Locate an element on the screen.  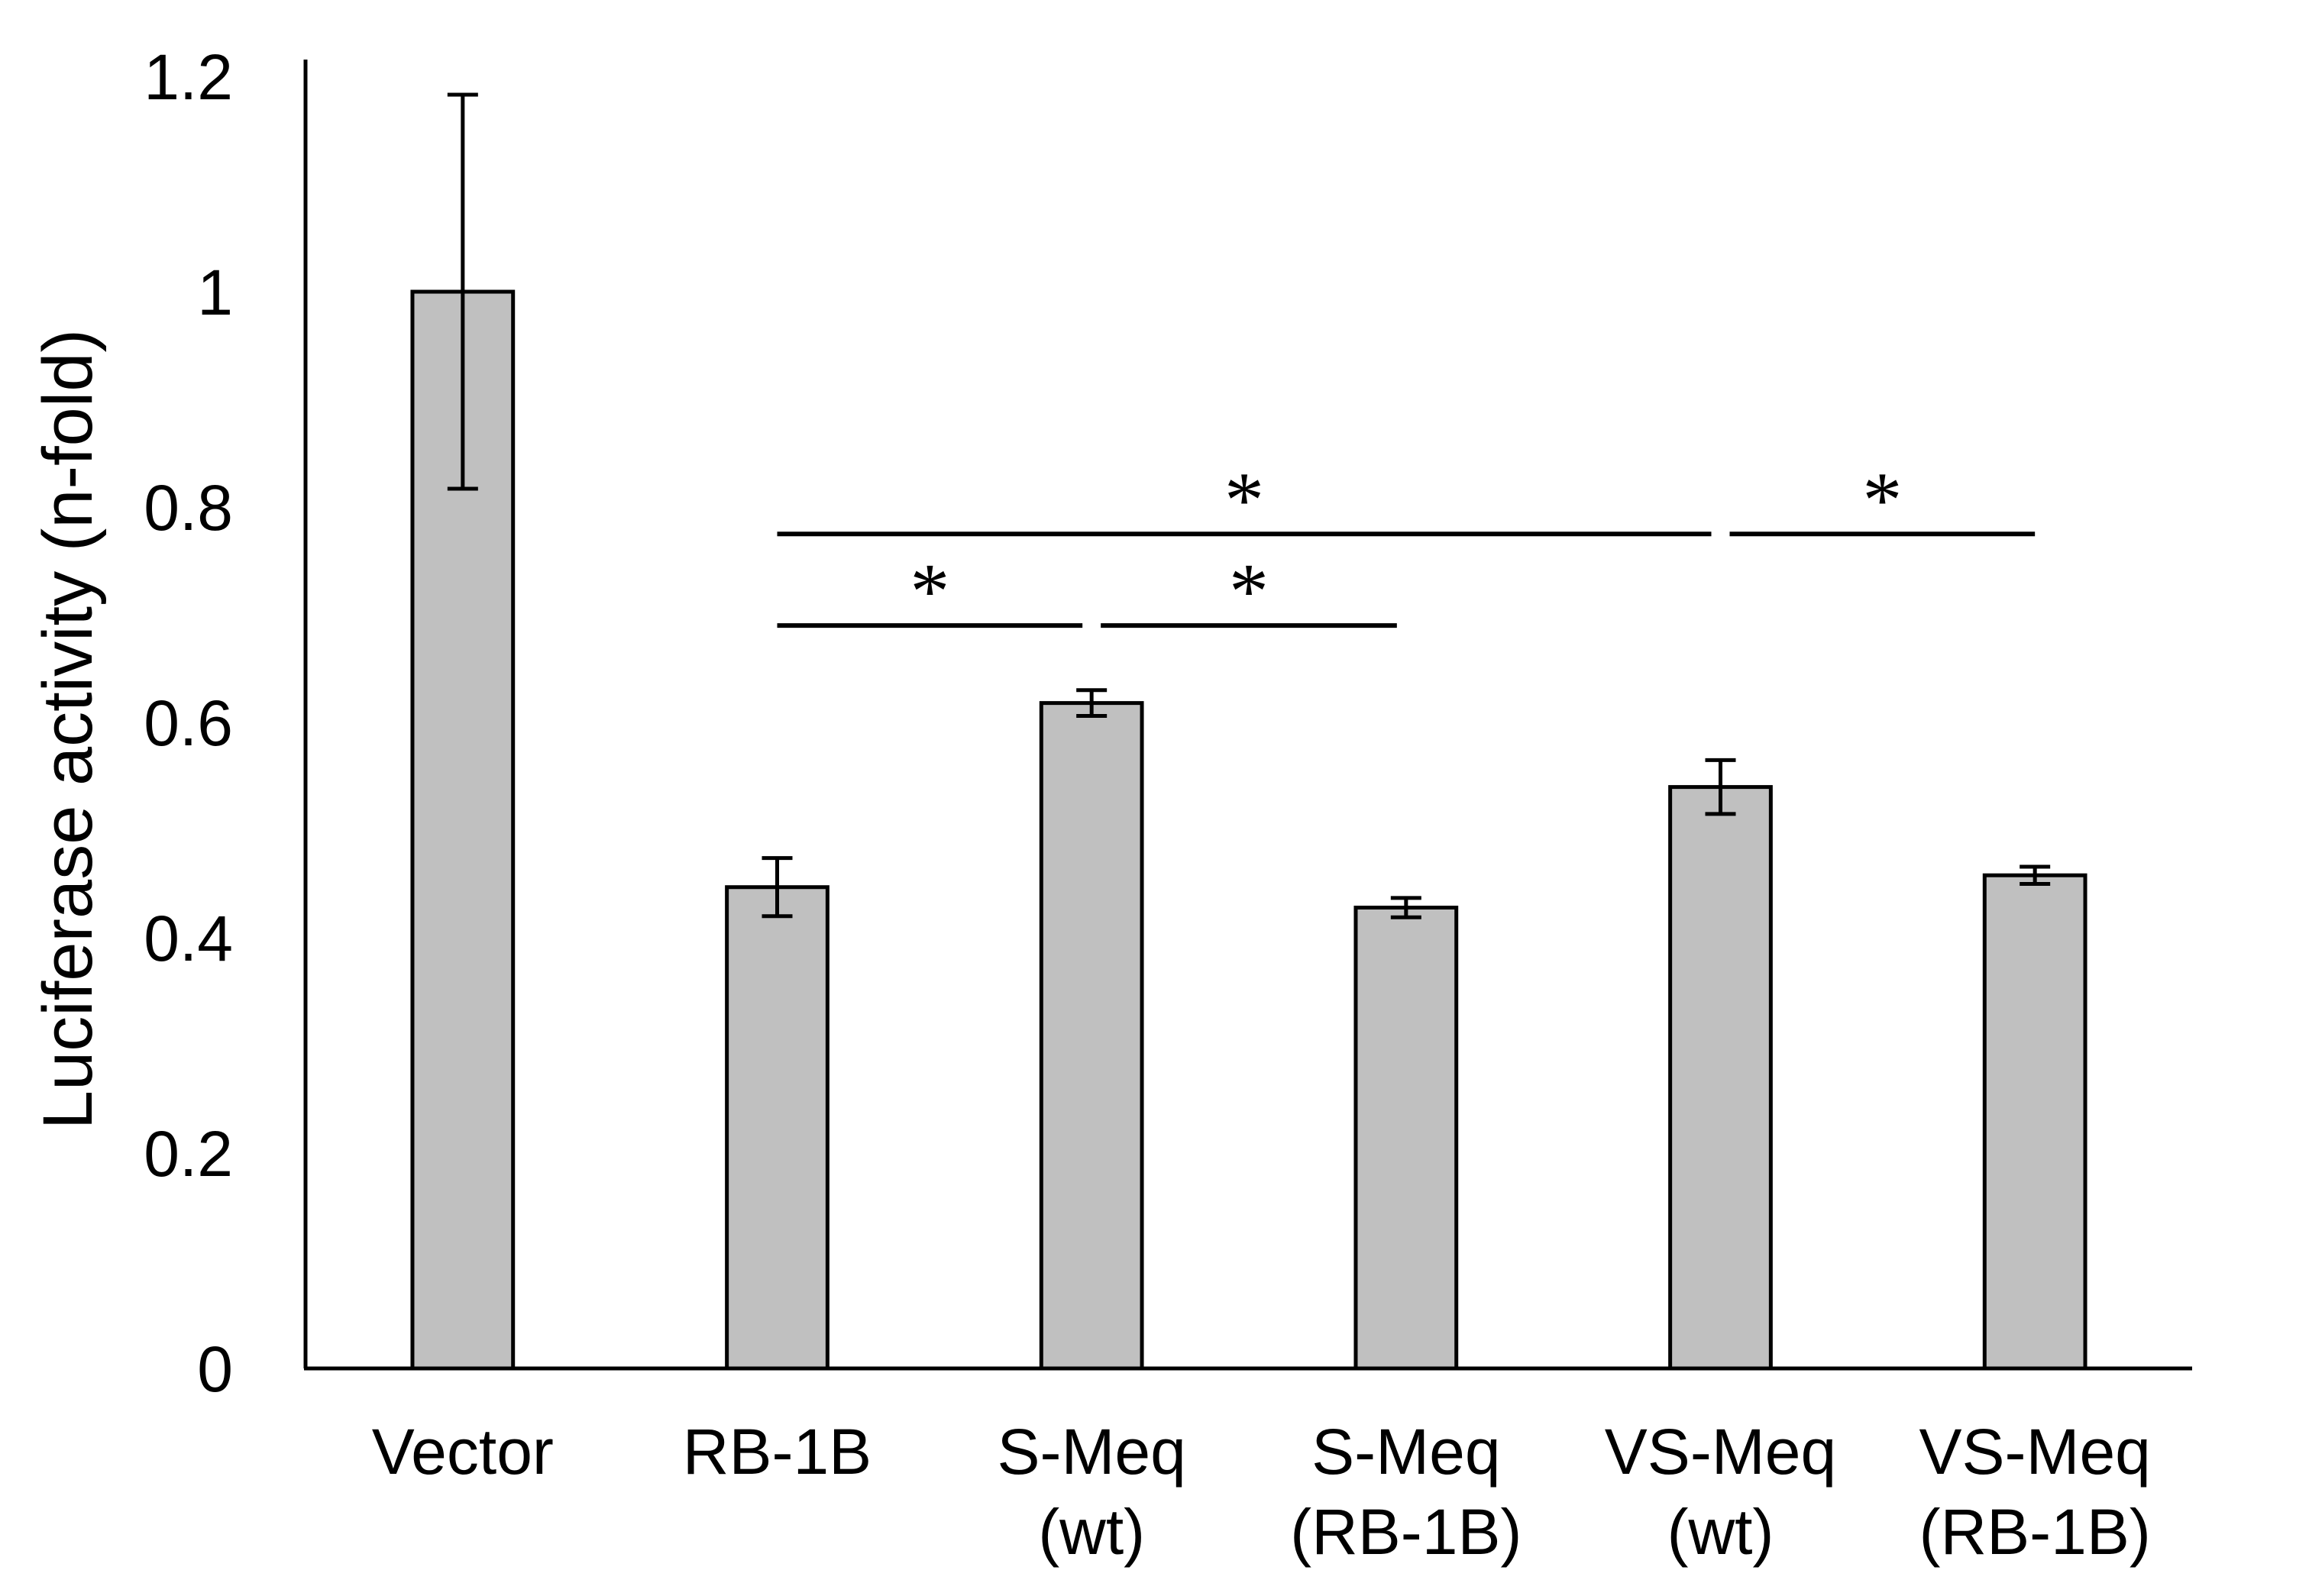
y-tick-label: 1.2 is located at coordinates (189, 77).